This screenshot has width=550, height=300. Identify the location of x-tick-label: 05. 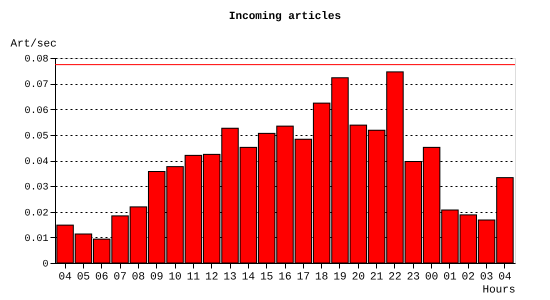
(83, 278).